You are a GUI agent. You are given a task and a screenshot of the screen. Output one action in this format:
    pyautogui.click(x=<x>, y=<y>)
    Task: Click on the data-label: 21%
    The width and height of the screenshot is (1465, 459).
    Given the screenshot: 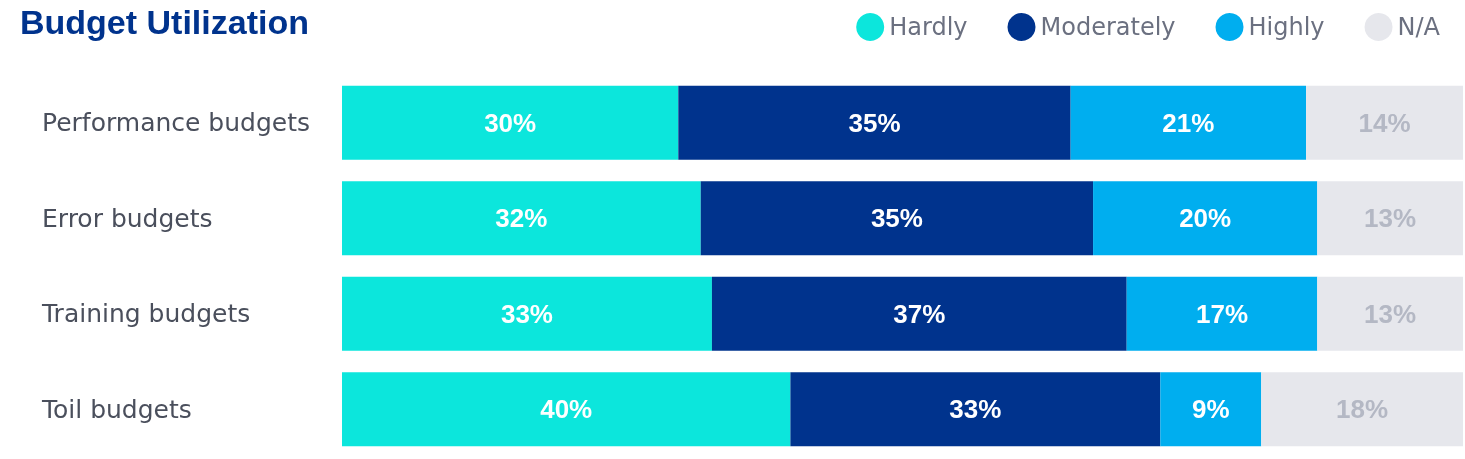 What is the action you would take?
    pyautogui.click(x=1188, y=122)
    